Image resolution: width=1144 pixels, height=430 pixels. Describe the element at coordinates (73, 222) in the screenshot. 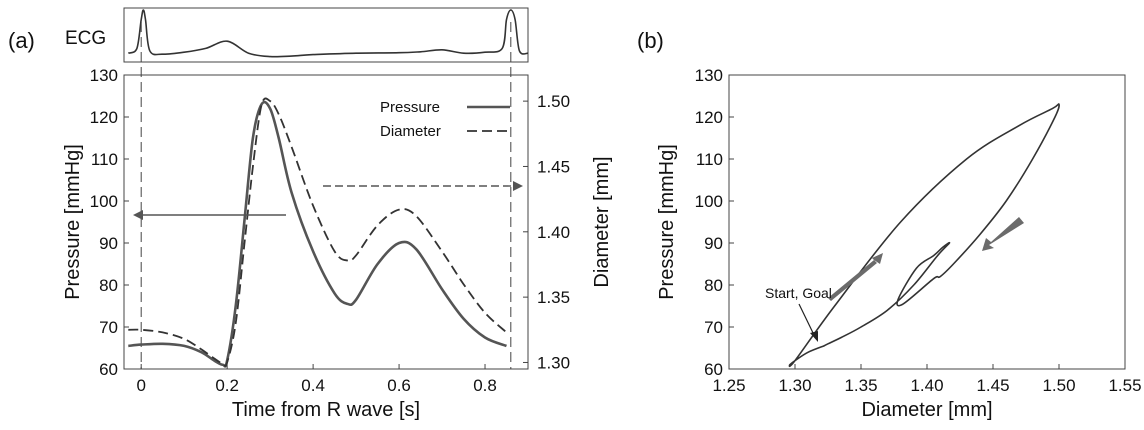

I see `y-axis-label-a: Pressure [mmHg]` at that location.